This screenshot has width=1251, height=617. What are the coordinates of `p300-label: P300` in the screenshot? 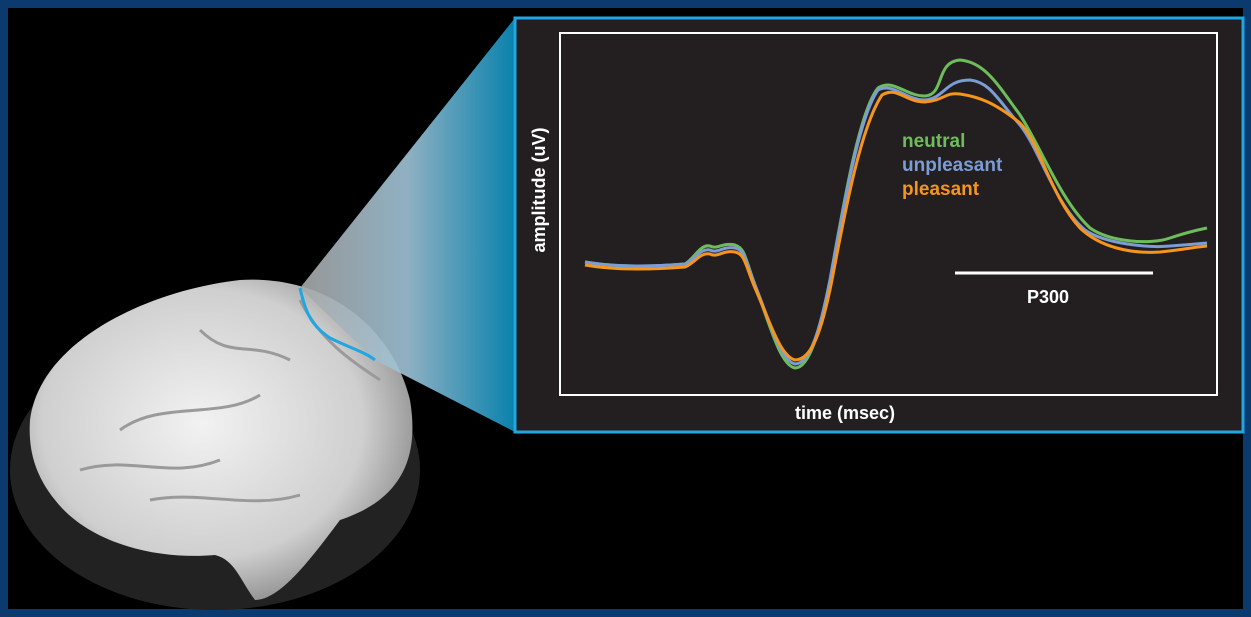 It's located at (1048, 297).